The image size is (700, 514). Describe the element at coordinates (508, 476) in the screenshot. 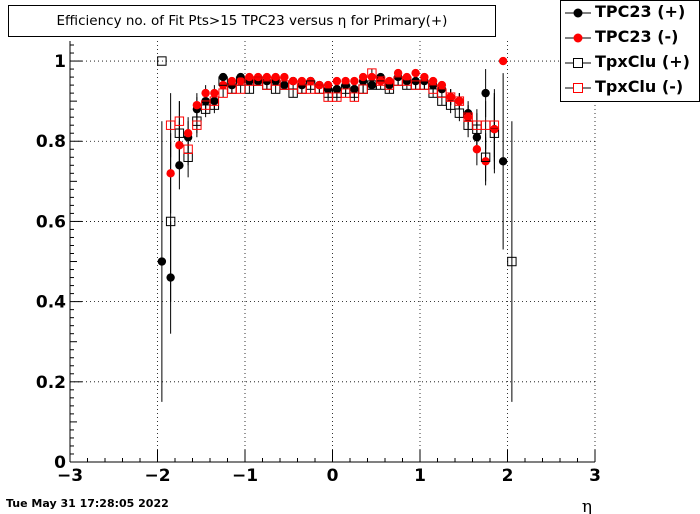

I see `x-tick-label: 2` at that location.